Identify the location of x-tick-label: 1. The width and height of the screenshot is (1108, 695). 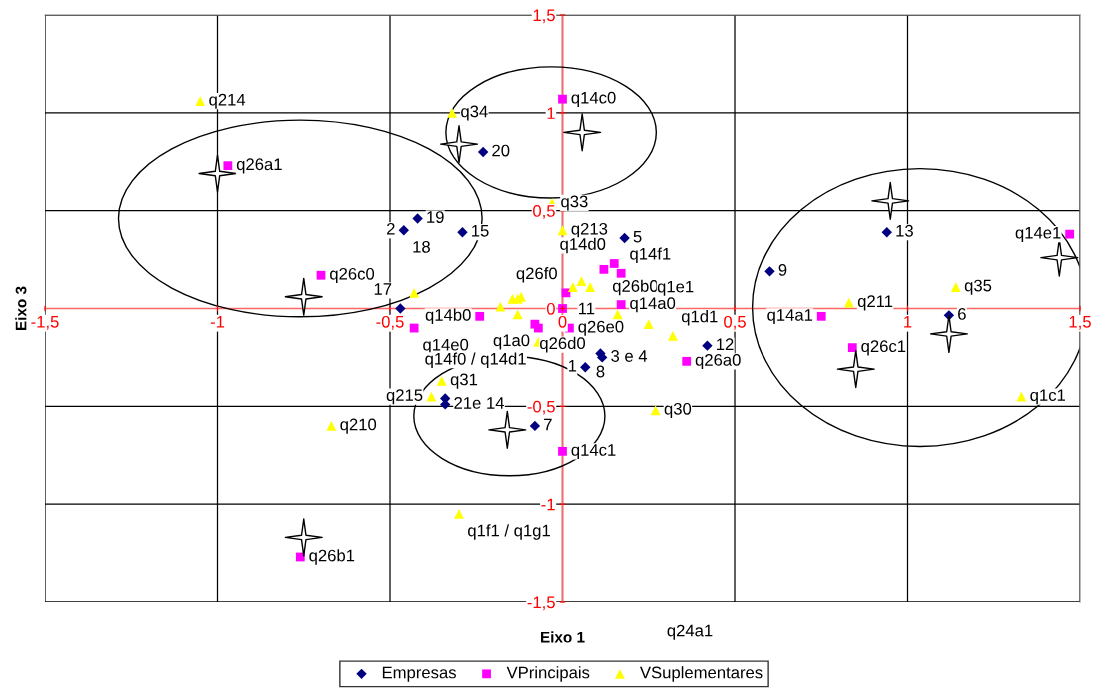
(908, 322).